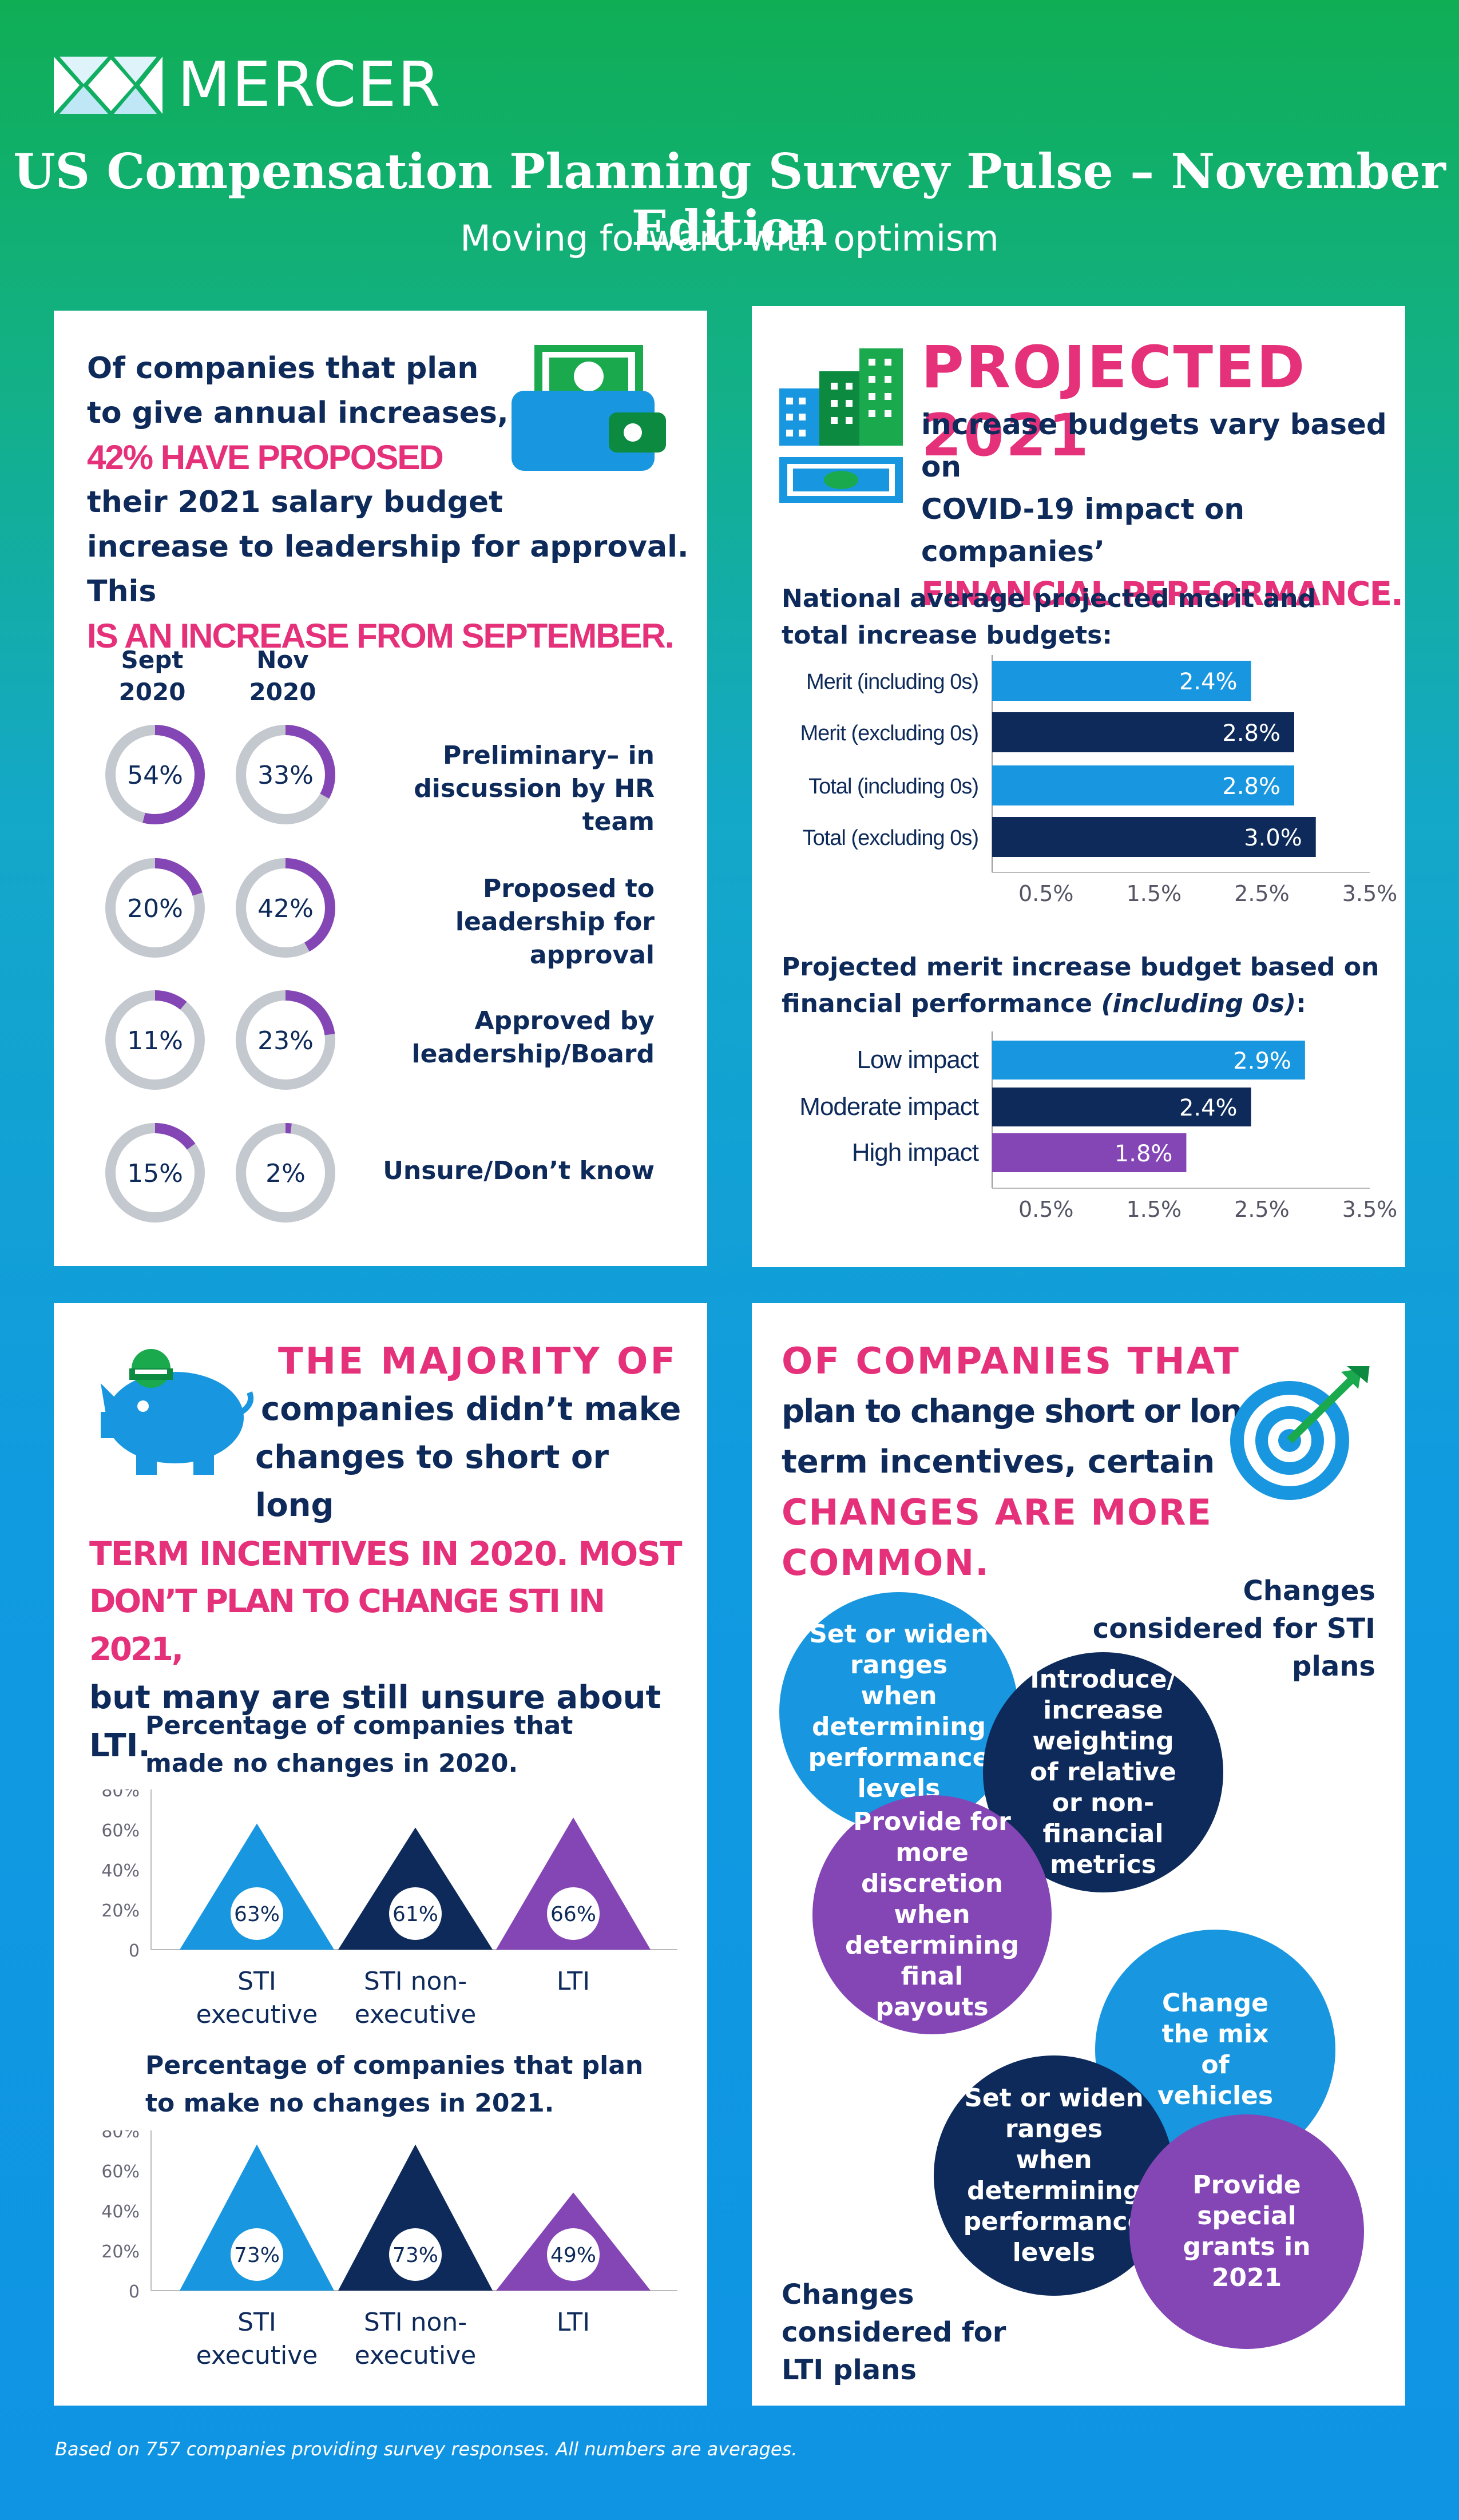 The image size is (1459, 2520). What do you see at coordinates (1154, 445) in the screenshot?
I see `panel2-line: increase budgets vary based on` at bounding box center [1154, 445].